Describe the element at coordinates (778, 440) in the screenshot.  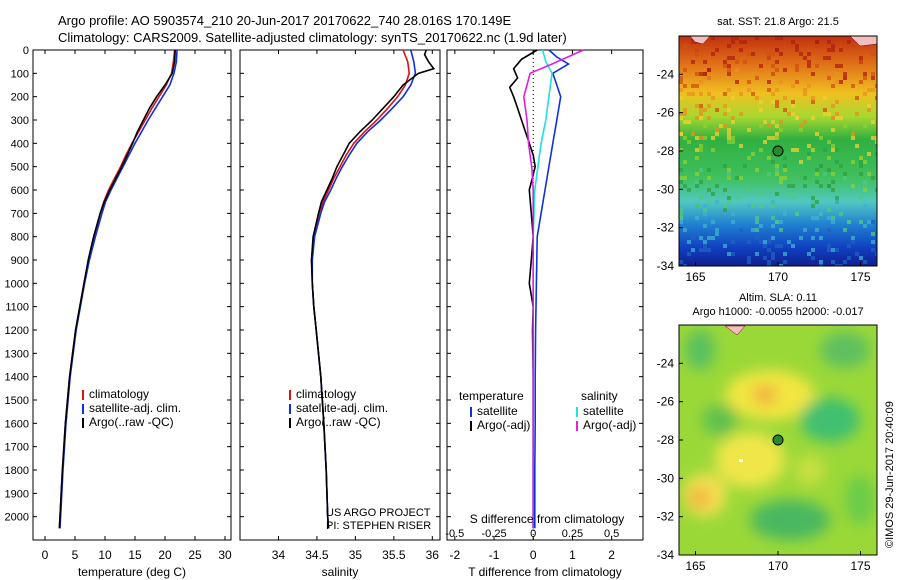
I see `sla-argo-location-marker` at that location.